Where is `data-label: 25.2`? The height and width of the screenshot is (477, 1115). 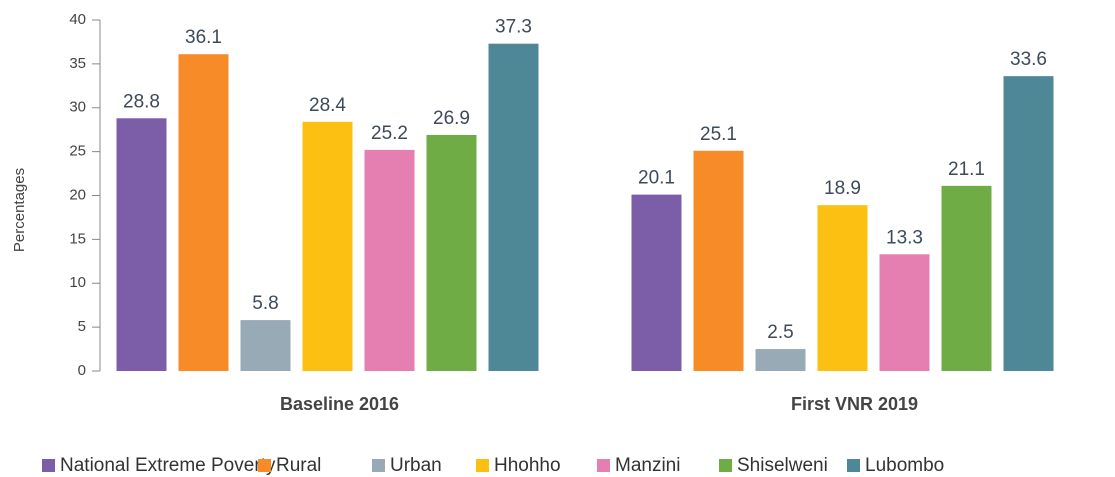
data-label: 25.2 is located at coordinates (389, 133).